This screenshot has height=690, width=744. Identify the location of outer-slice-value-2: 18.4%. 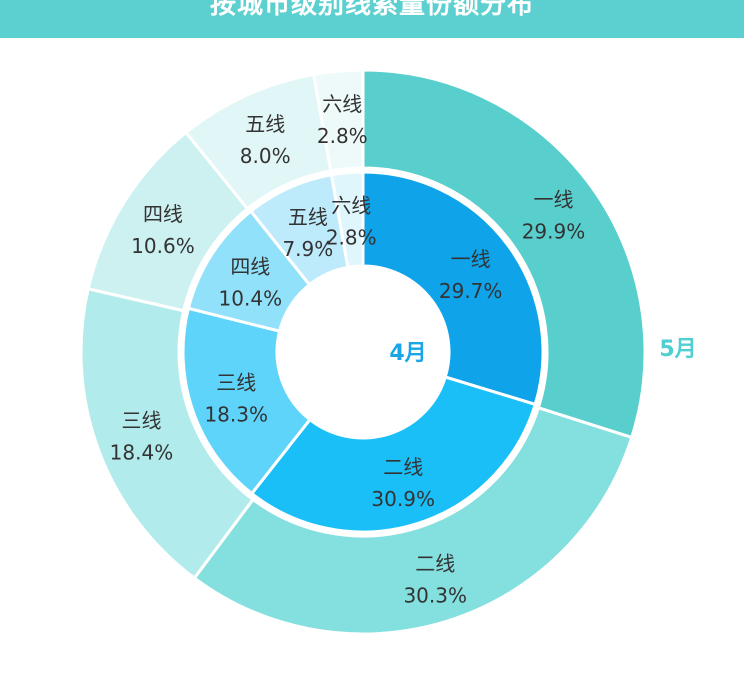
(142, 452).